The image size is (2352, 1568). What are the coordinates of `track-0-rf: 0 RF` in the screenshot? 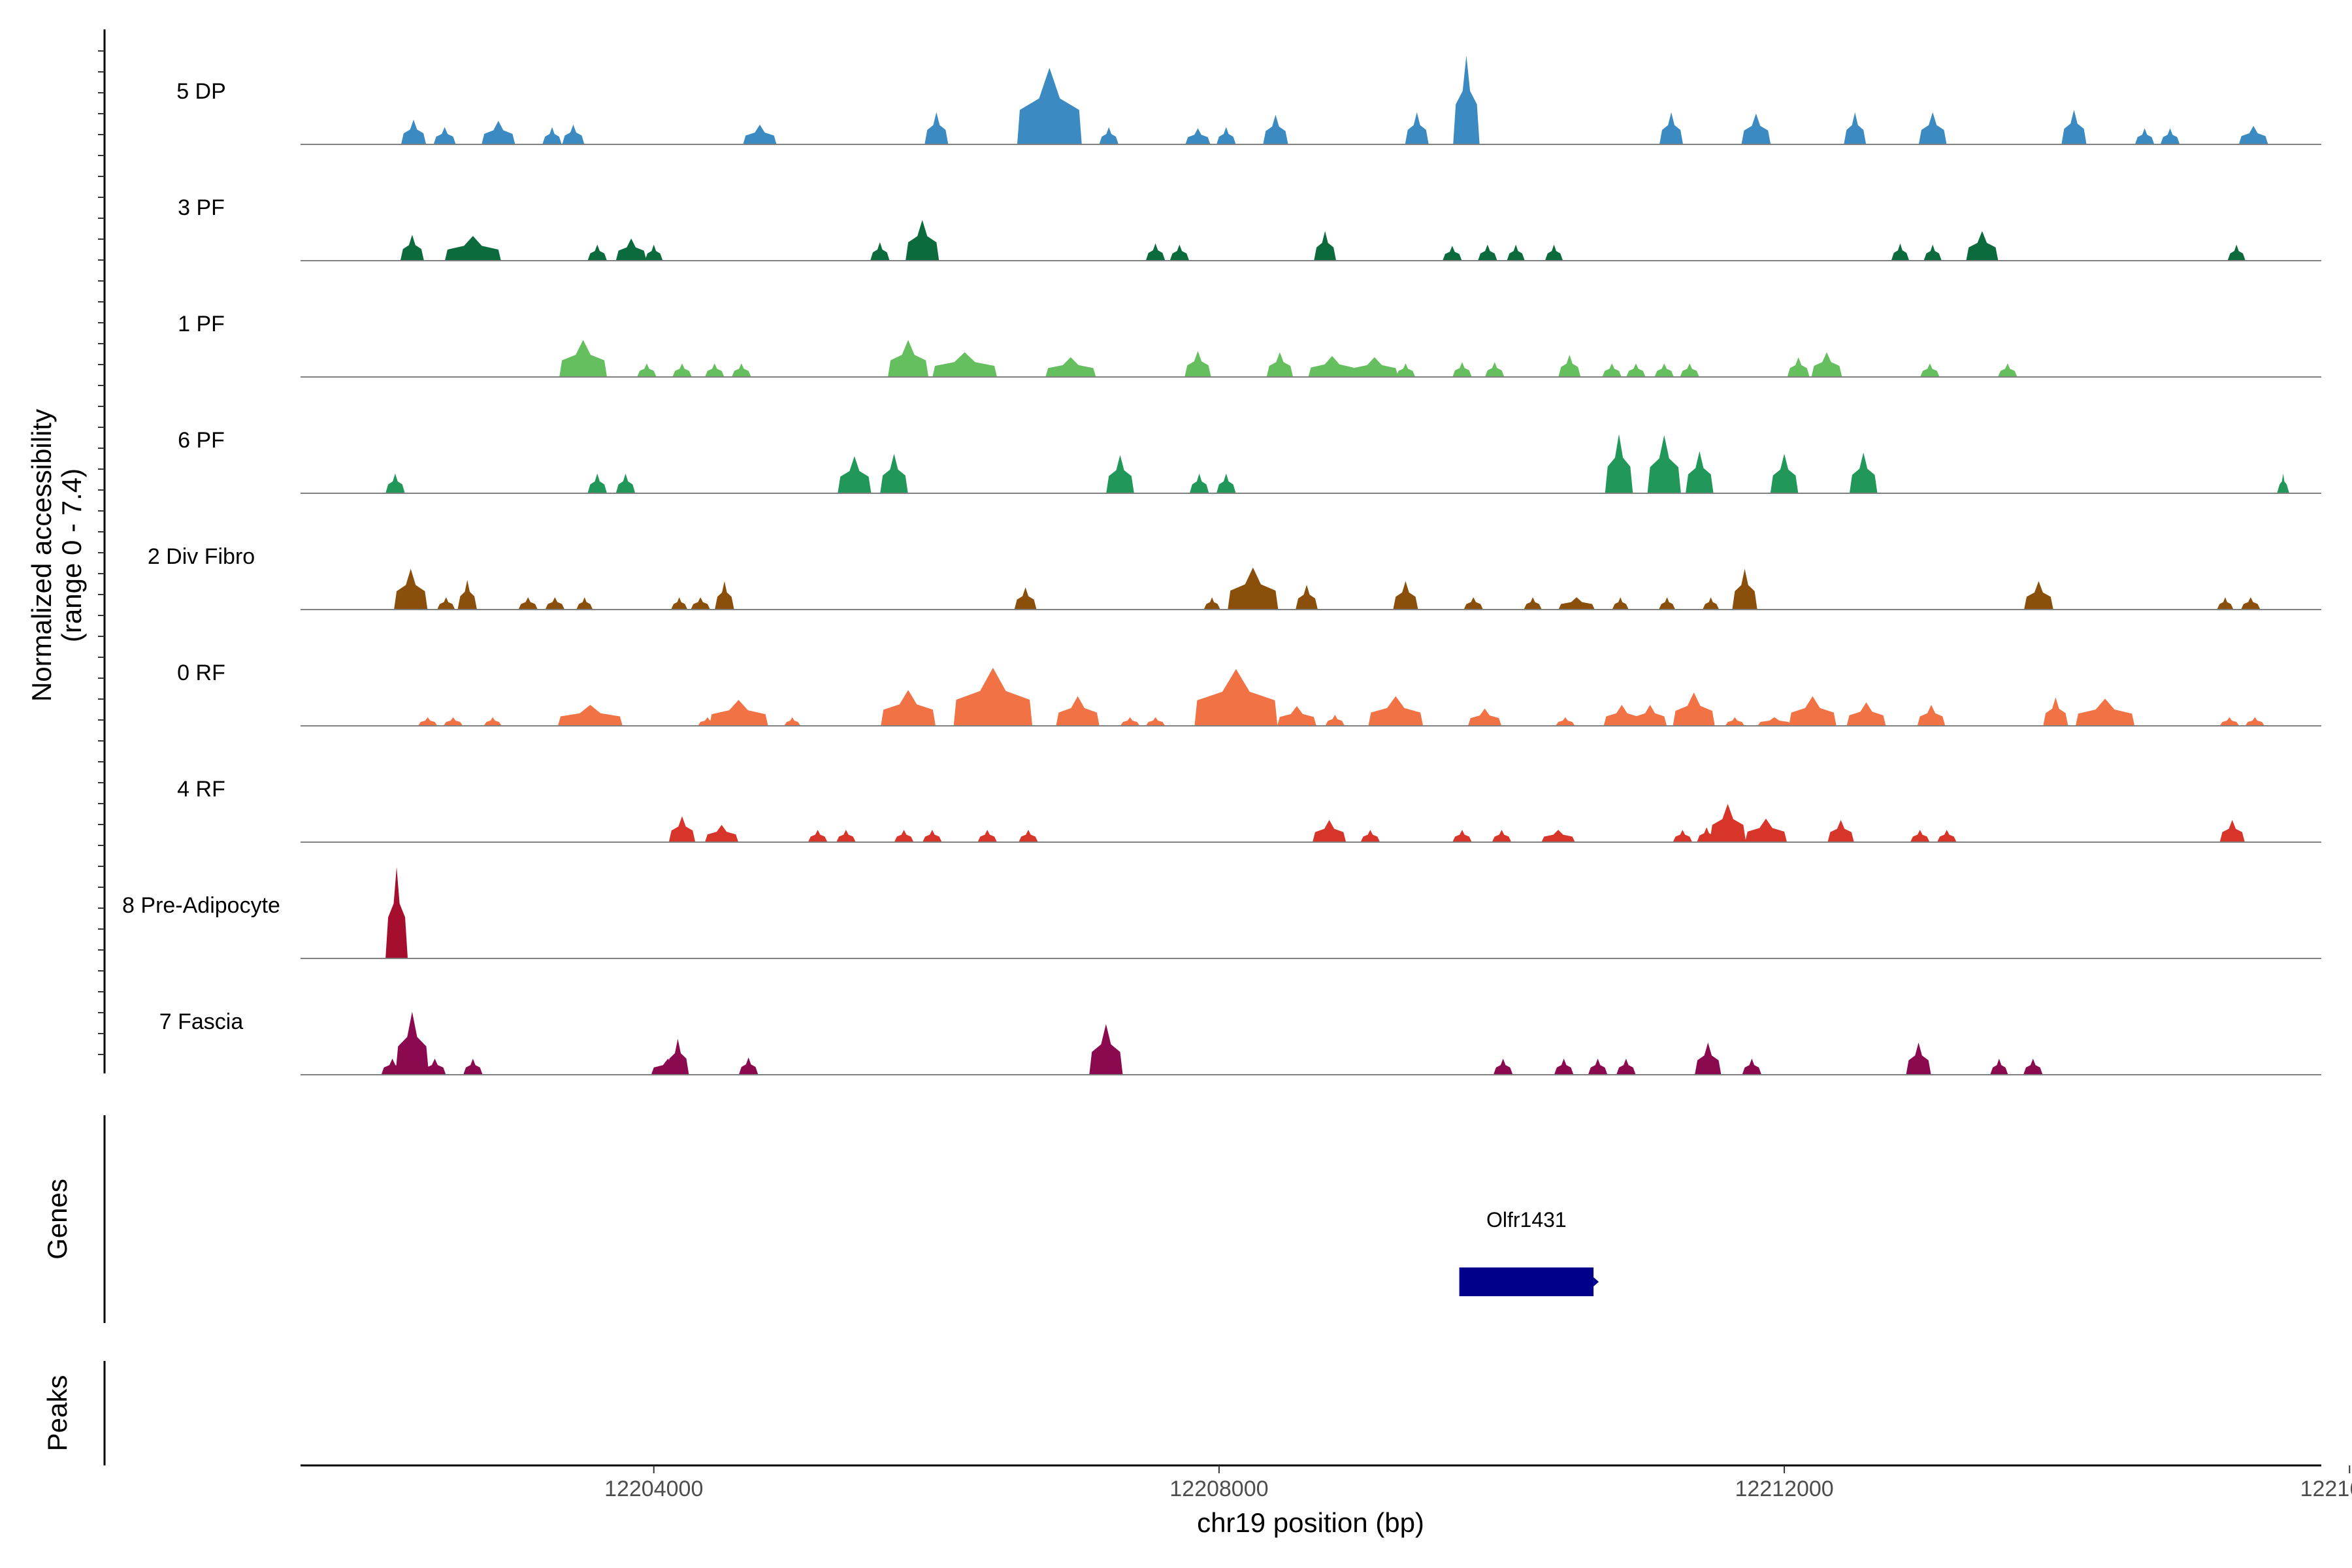 It's located at (1249, 694).